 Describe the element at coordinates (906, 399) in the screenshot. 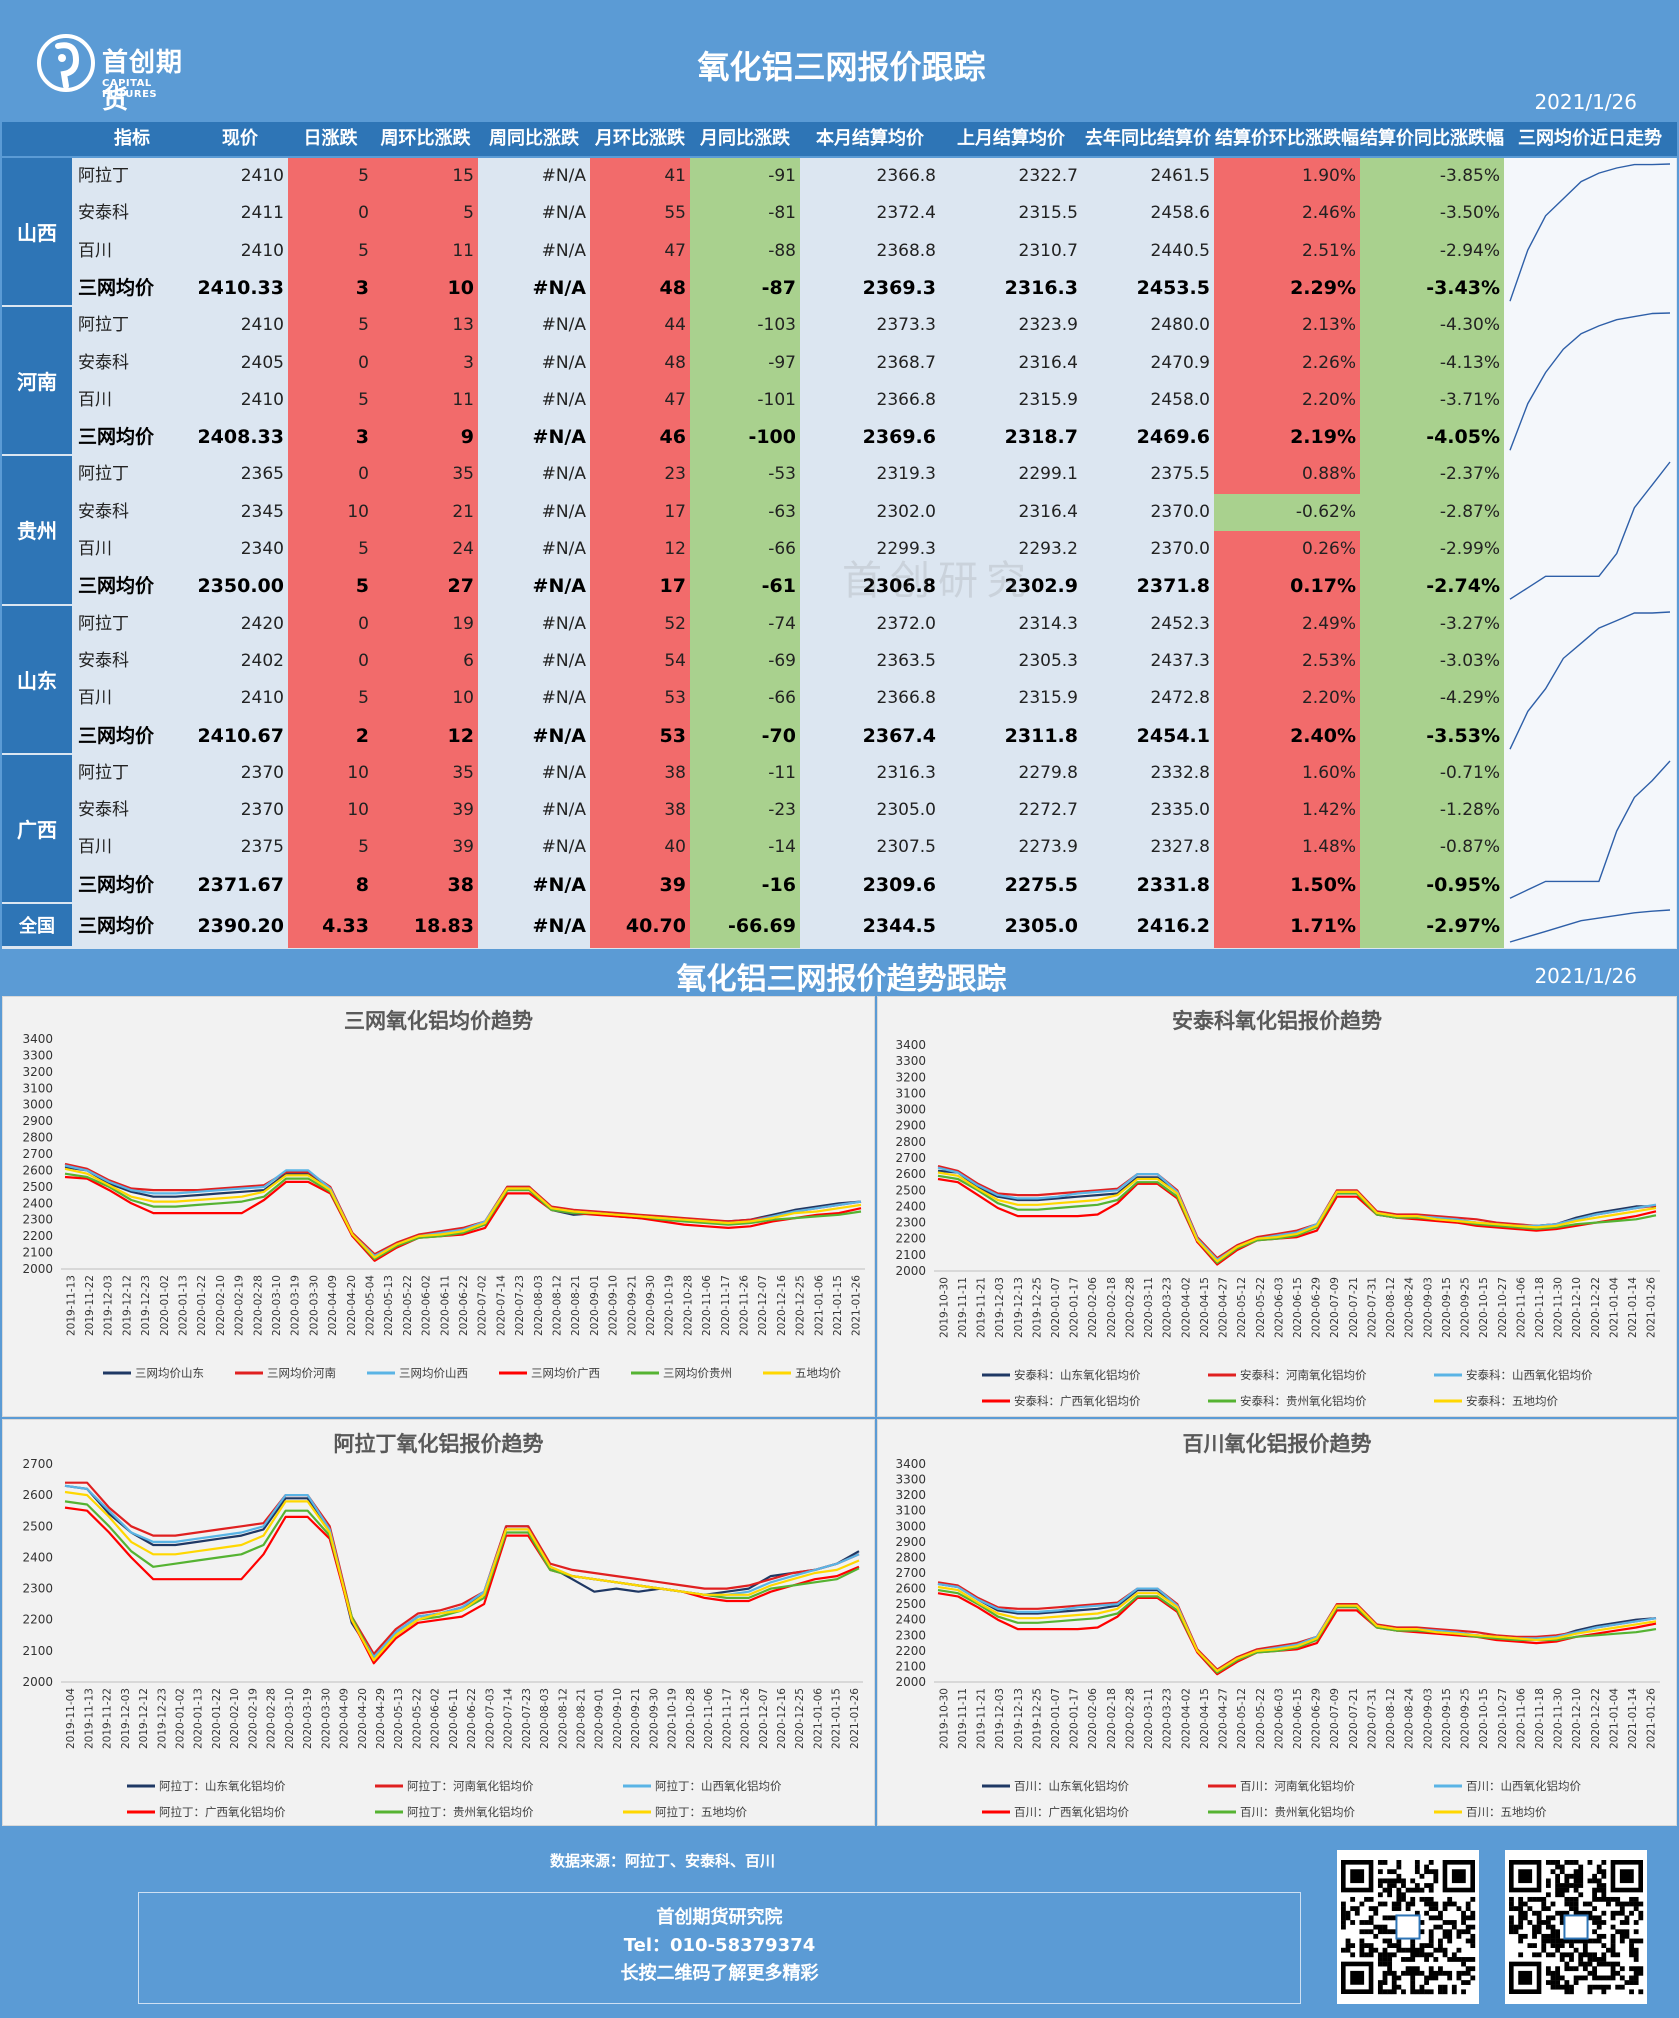

I see `table-cell: 2366.8` at that location.